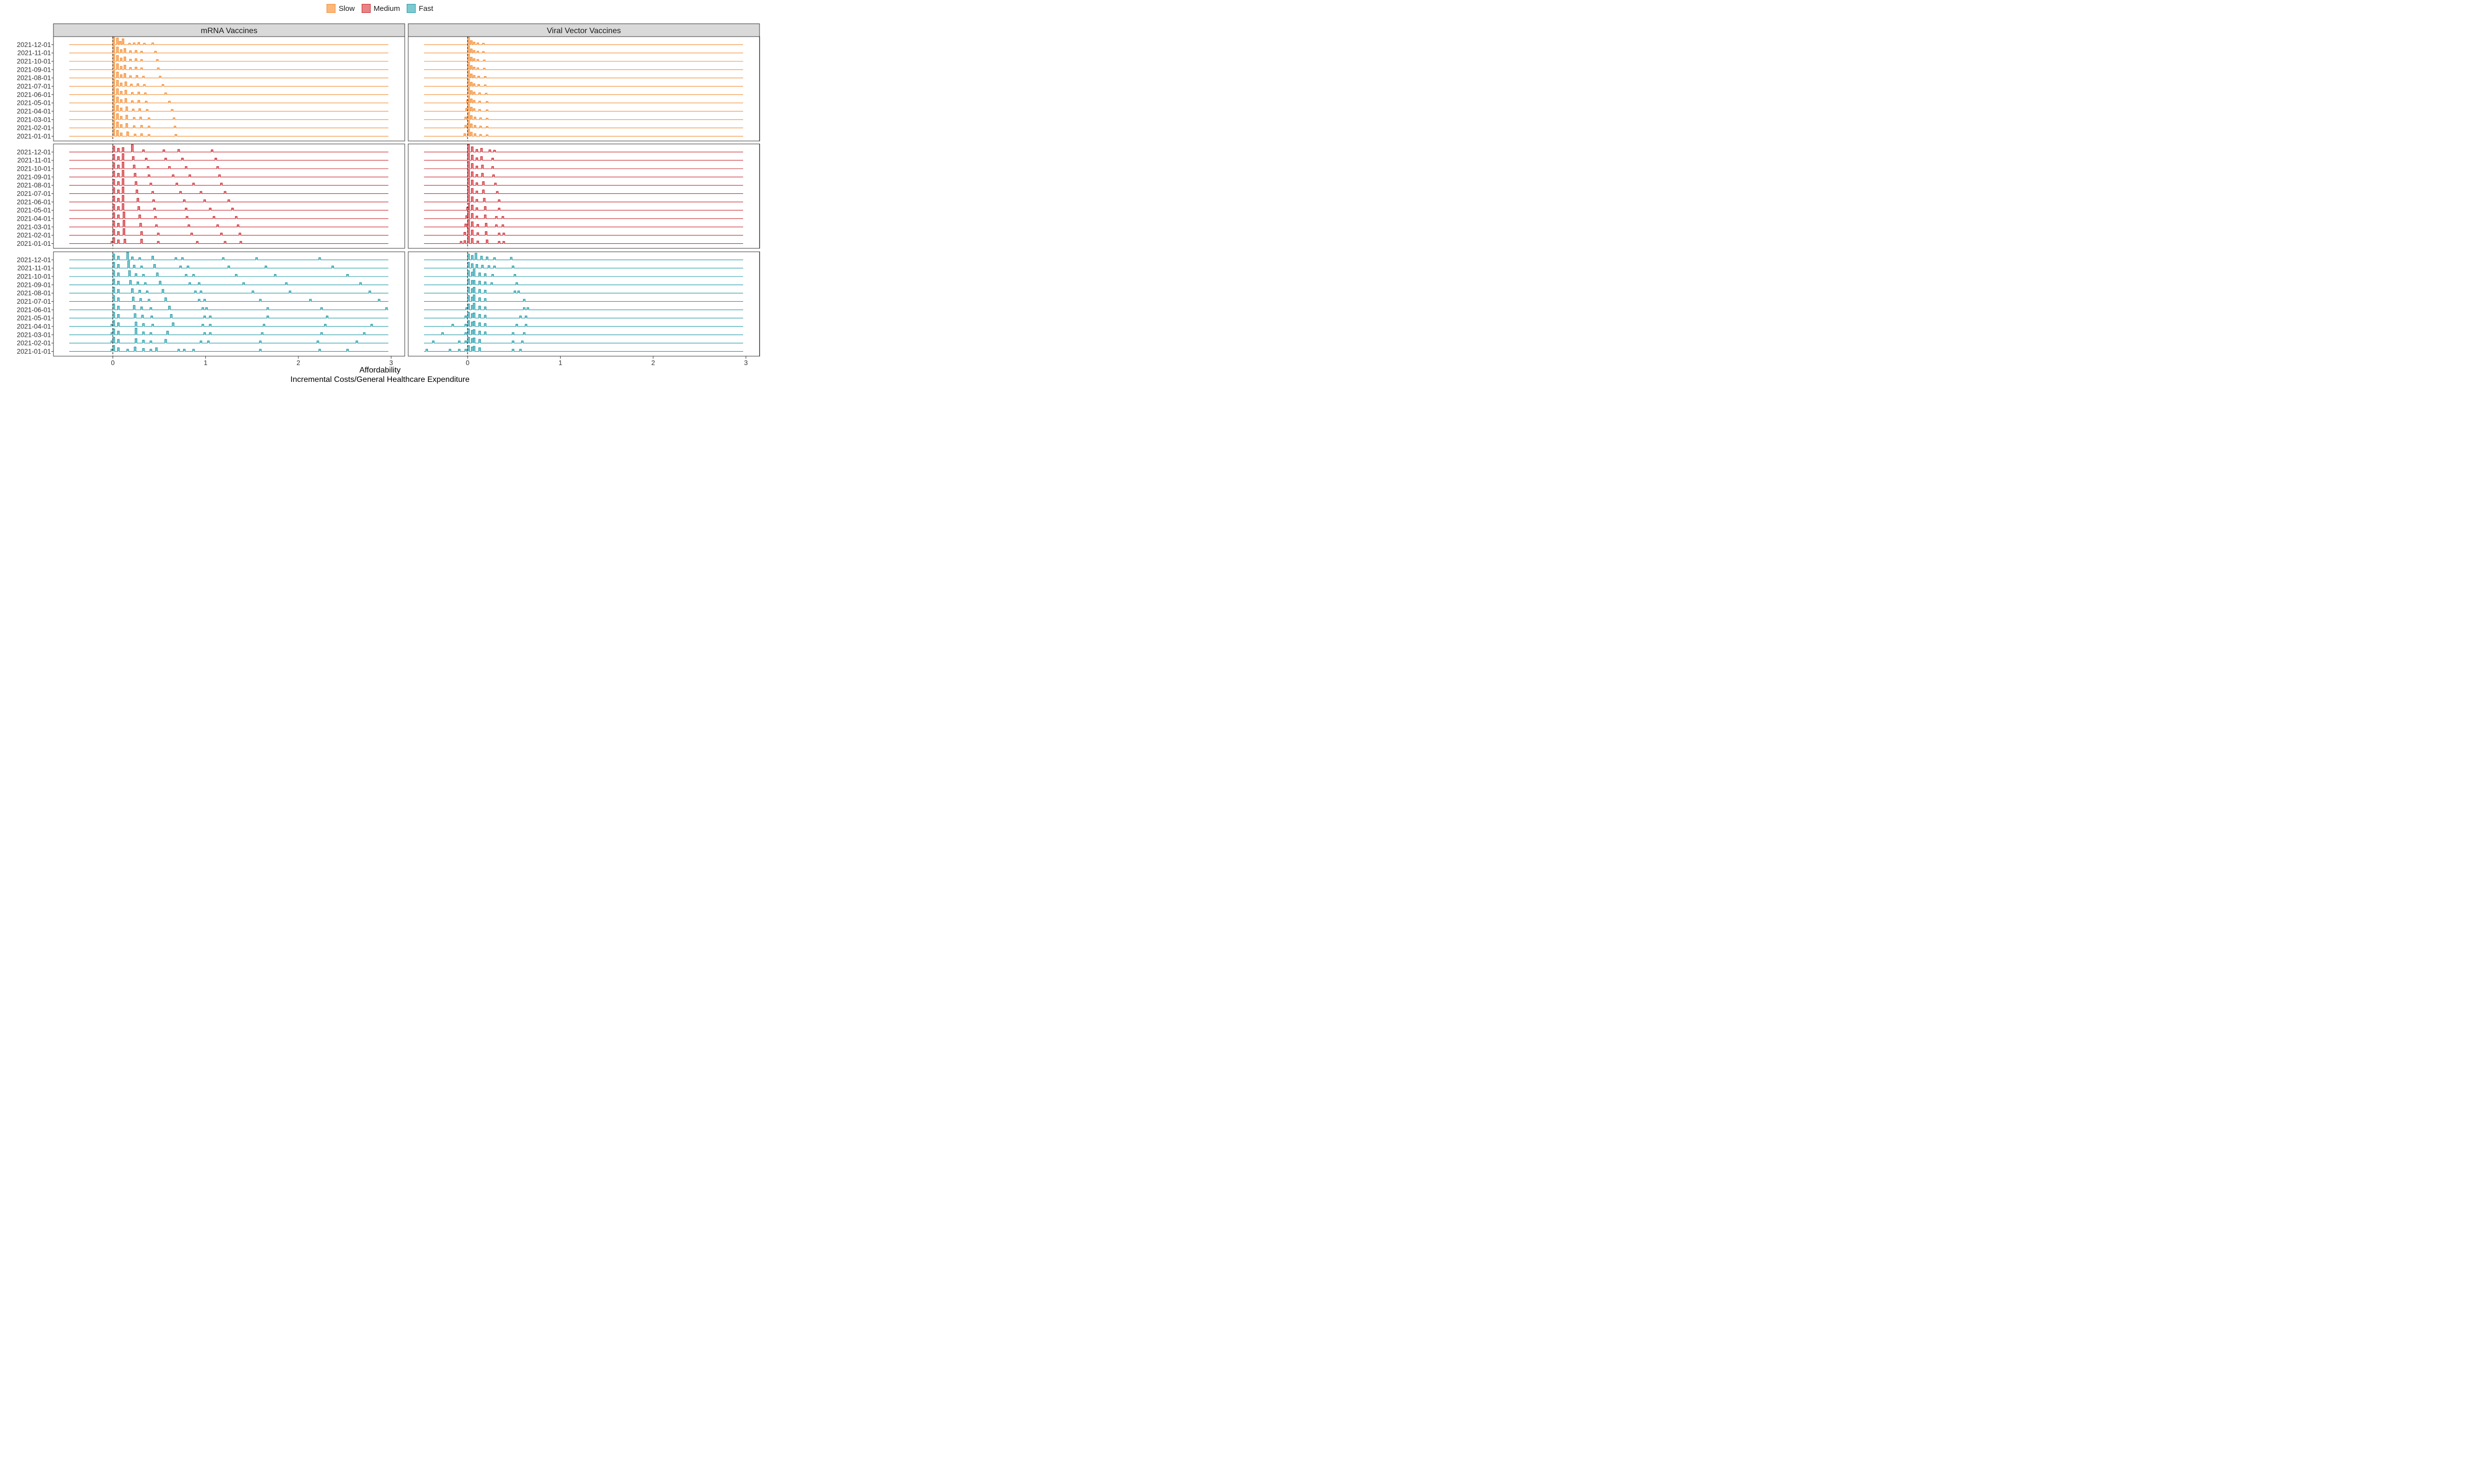 The height and width of the screenshot is (1484, 2474). I want to click on x-tick-label: 0, so click(468, 363).